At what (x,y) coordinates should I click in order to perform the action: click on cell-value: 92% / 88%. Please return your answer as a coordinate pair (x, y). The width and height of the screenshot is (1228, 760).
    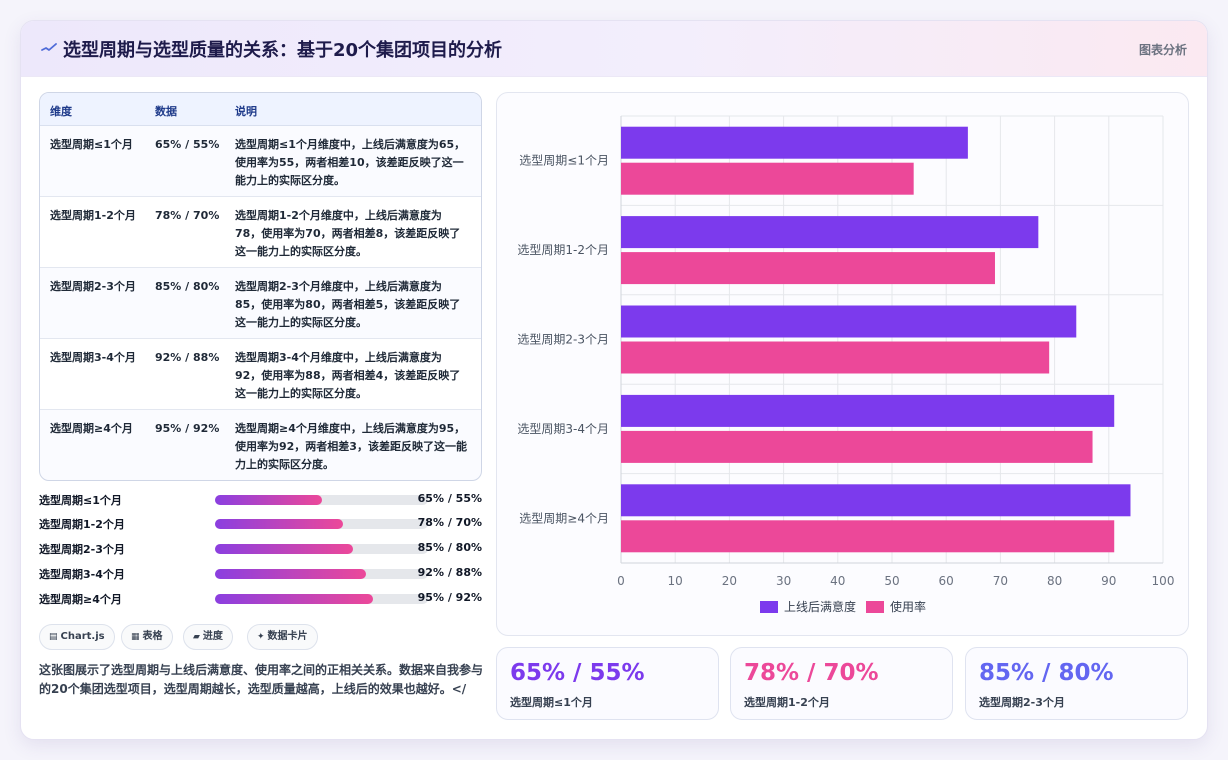
    Looking at the image, I should click on (187, 357).